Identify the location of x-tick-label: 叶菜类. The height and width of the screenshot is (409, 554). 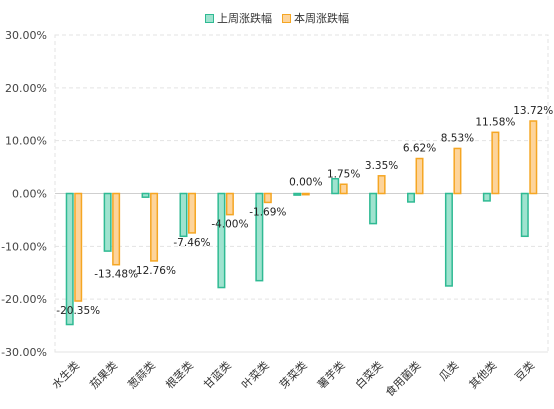
(254, 374).